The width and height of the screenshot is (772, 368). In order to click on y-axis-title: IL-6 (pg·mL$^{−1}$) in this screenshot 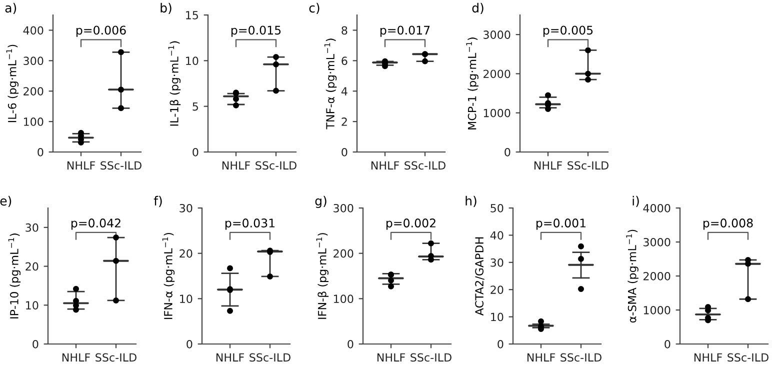, I will do `click(12, 83)`.